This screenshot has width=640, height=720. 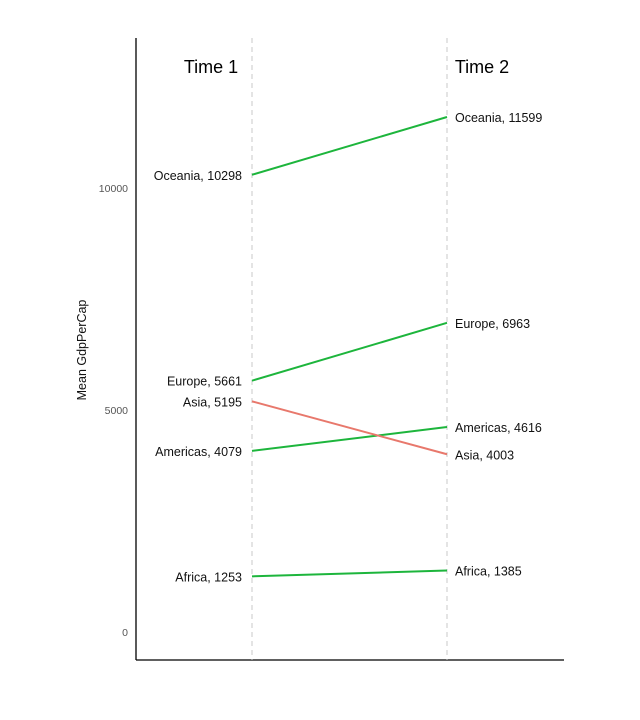 What do you see at coordinates (117, 411) in the screenshot?
I see `y-tick-label: 5000` at bounding box center [117, 411].